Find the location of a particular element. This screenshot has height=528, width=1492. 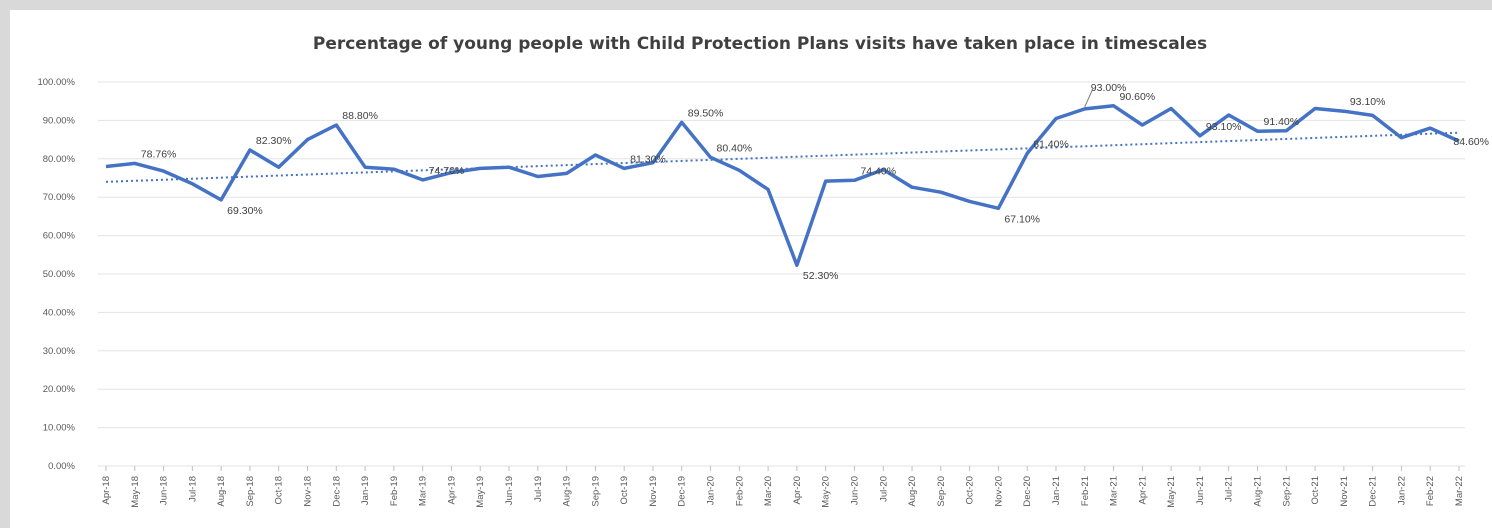

x-tick-label: Jan-19 is located at coordinates (365, 490).